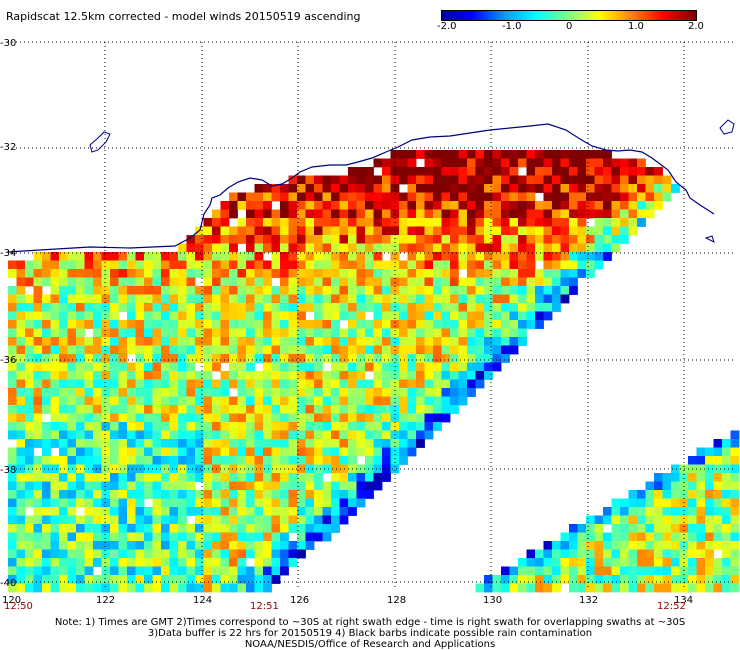  What do you see at coordinates (671, 606) in the screenshot?
I see `time-label: 12:52` at bounding box center [671, 606].